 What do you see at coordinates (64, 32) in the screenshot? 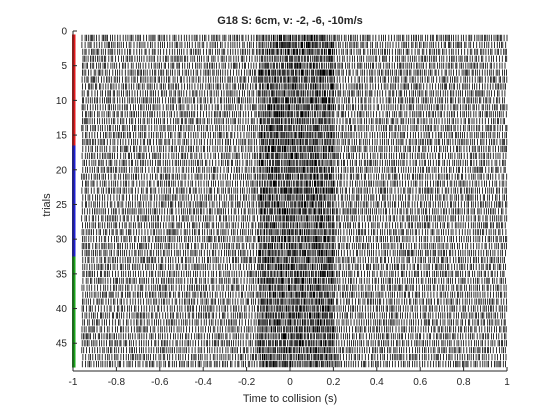
I see `y-tick-label: 0` at bounding box center [64, 32].